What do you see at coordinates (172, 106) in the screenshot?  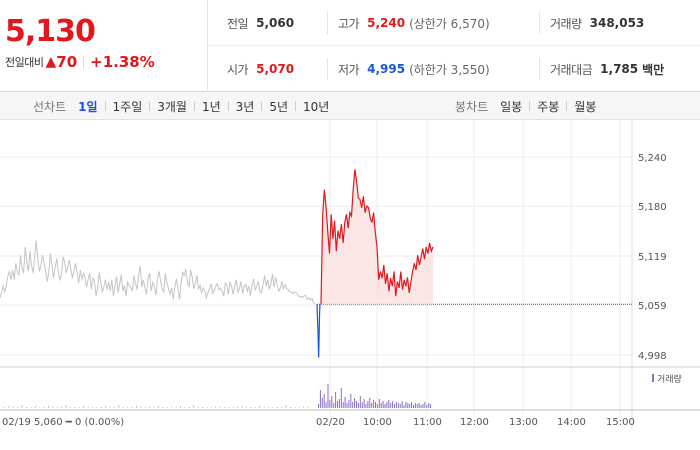 I see `tab-line-2: 3개월` at bounding box center [172, 106].